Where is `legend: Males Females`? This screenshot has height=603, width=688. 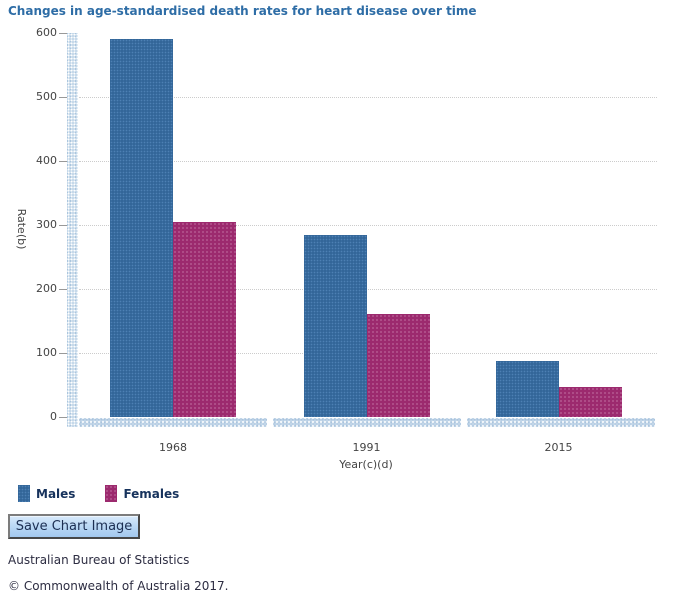 legend: Males Females is located at coordinates (98, 493).